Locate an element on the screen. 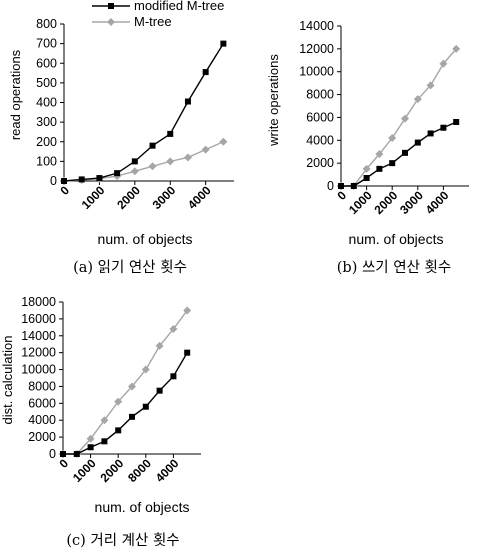 This screenshot has width=481, height=555. y-tick-label: 16000 is located at coordinates (38, 319).